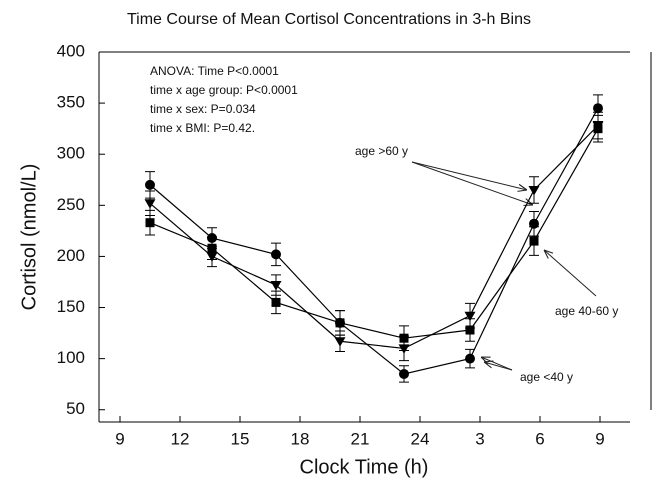 The height and width of the screenshot is (486, 659). What do you see at coordinates (71, 153) in the screenshot?
I see `y-tick-label: 300` at bounding box center [71, 153].